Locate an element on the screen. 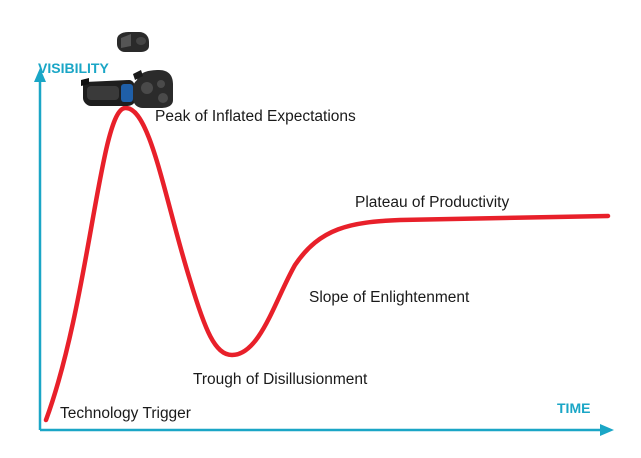 This screenshot has width=641, height=458. label-peak-of-inflated-expectations: Peak of Inflated Expectations is located at coordinates (255, 116).